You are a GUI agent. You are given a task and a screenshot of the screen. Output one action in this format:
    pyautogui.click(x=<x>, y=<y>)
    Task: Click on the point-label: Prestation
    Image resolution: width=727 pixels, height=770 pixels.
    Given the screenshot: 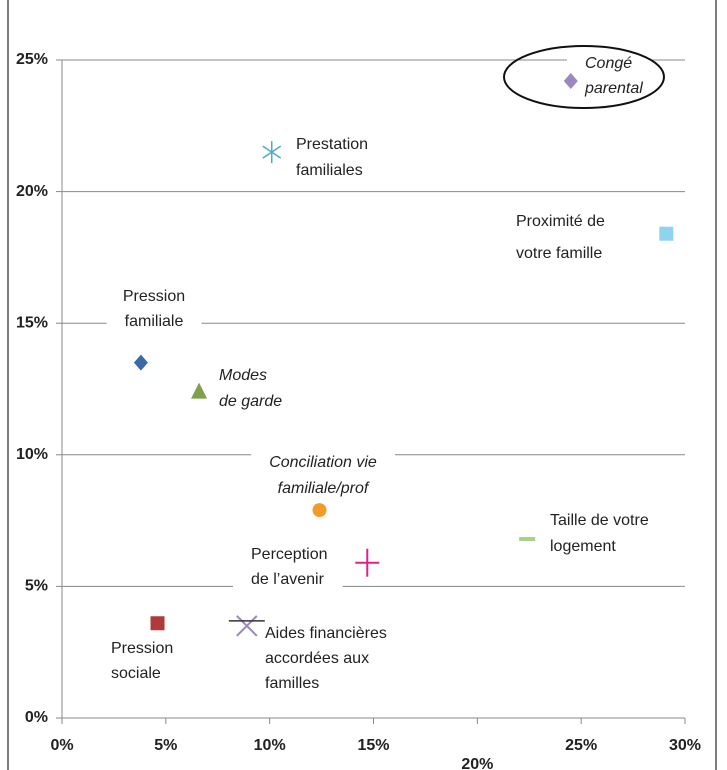 What is the action you would take?
    pyautogui.click(x=332, y=144)
    